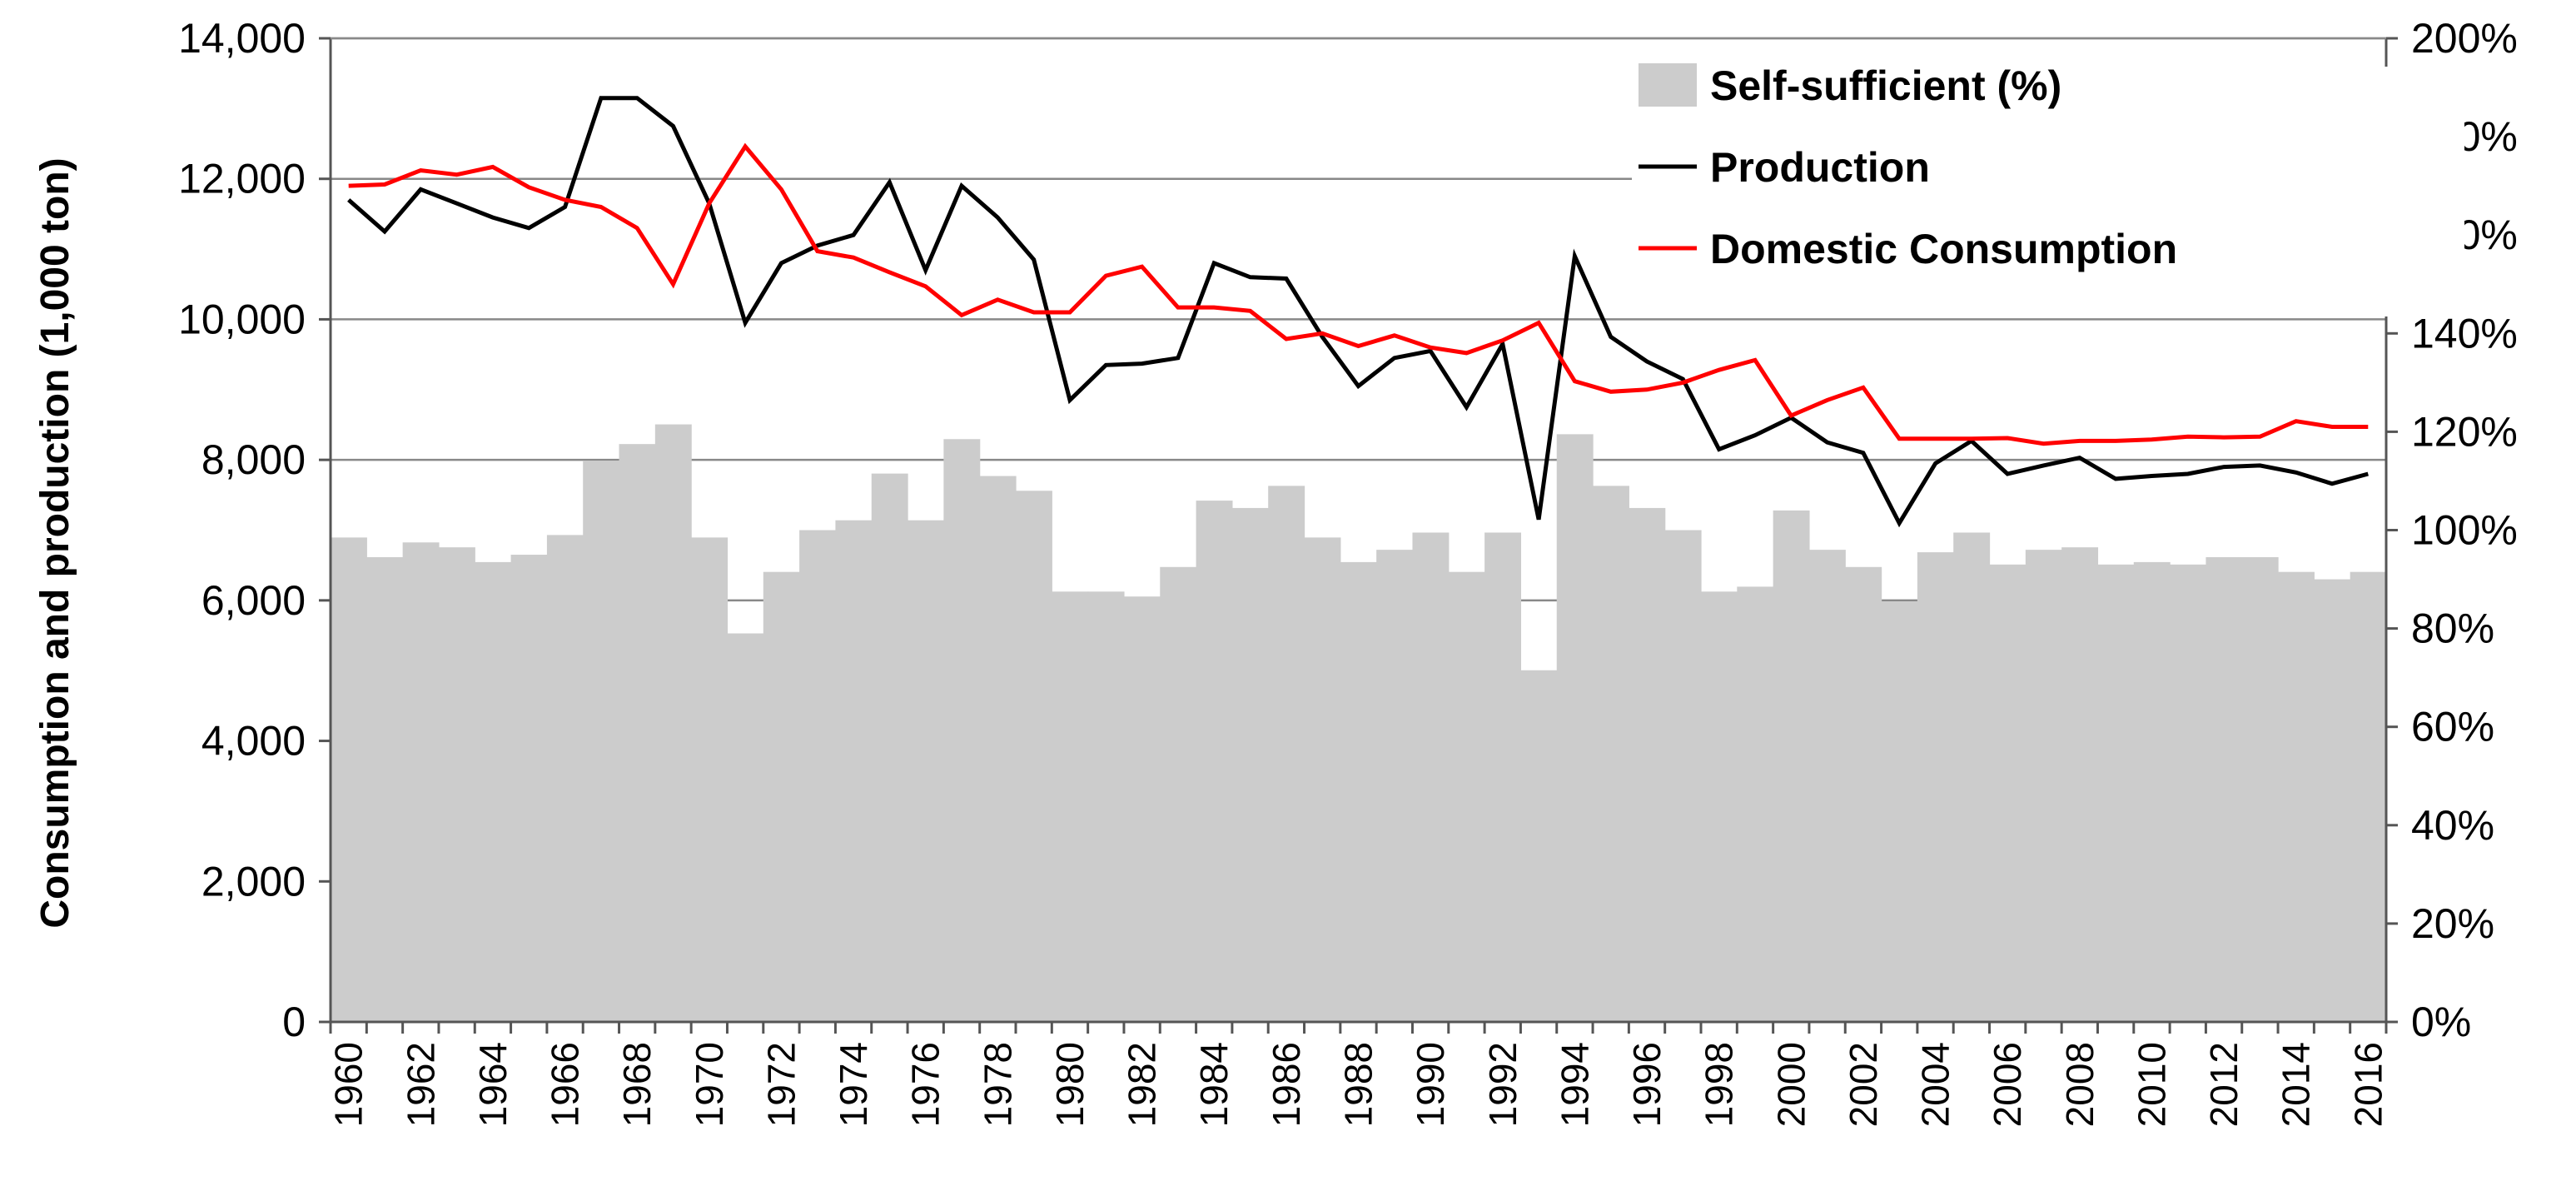  I want to click on x-tick-label: 1998, so click(1719, 1084).